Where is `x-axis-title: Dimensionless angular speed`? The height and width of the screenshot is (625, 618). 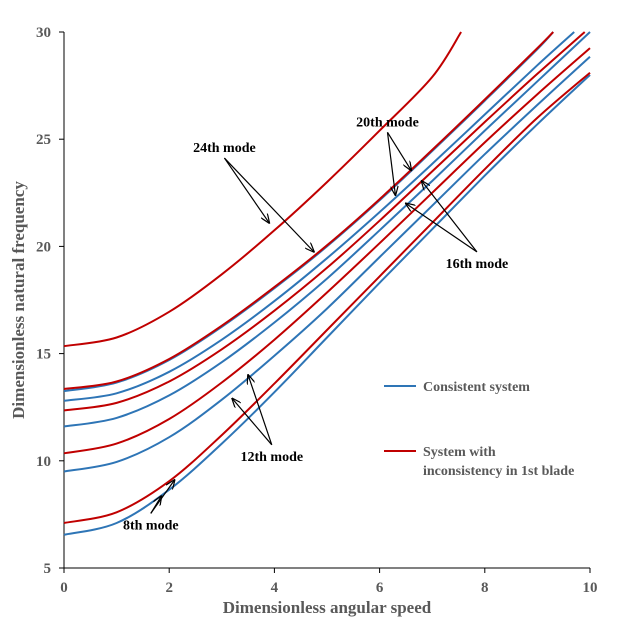
x-axis-title: Dimensionless angular speed is located at coordinates (327, 607).